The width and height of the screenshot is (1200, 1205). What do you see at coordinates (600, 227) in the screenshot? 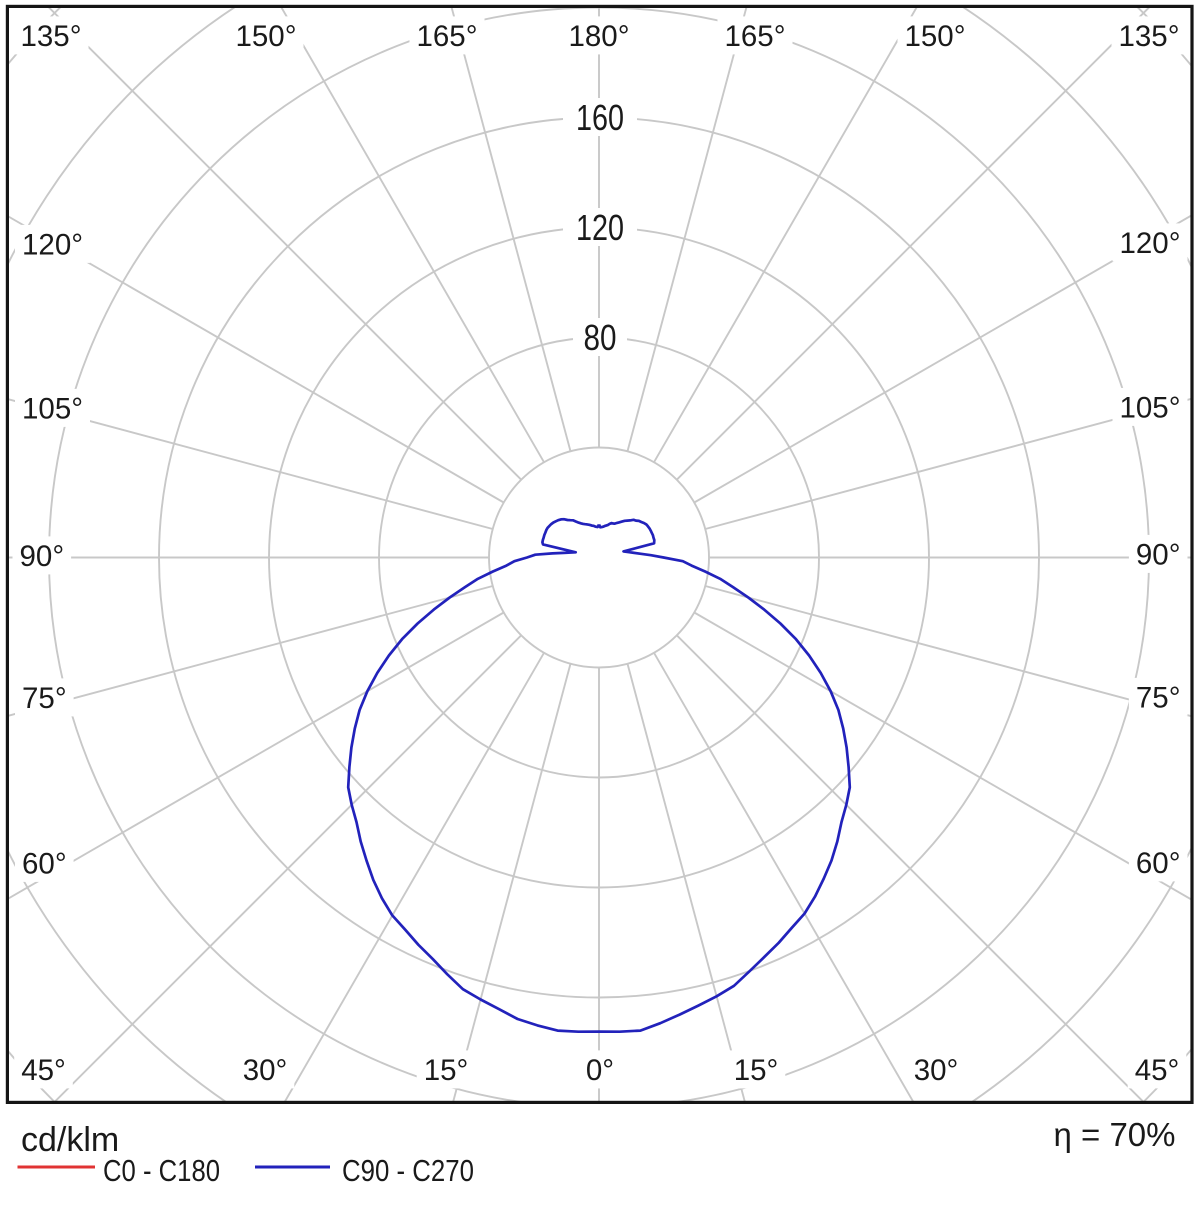
I see `svg-text: 120` at bounding box center [600, 227].